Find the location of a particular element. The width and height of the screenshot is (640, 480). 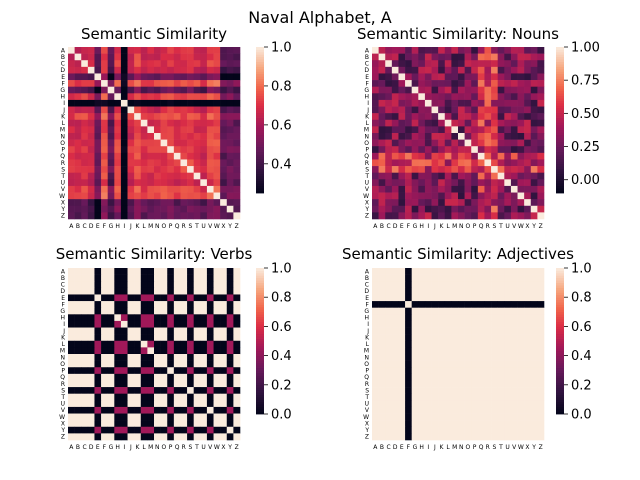

colorbar-tick-label: 0.8 is located at coordinates (581, 298).